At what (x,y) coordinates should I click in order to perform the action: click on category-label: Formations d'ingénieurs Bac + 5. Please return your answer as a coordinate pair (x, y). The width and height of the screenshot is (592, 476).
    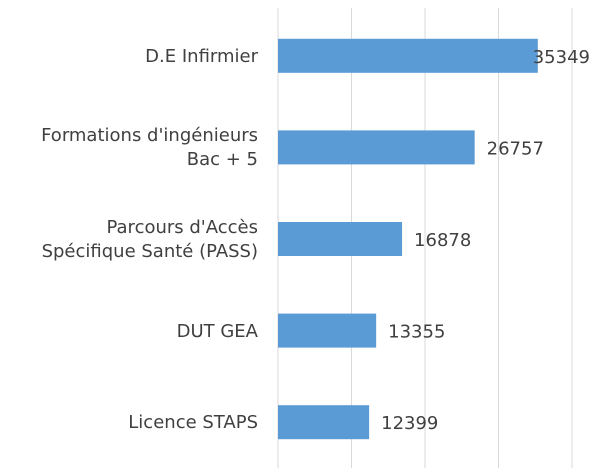
    Looking at the image, I should click on (149, 148).